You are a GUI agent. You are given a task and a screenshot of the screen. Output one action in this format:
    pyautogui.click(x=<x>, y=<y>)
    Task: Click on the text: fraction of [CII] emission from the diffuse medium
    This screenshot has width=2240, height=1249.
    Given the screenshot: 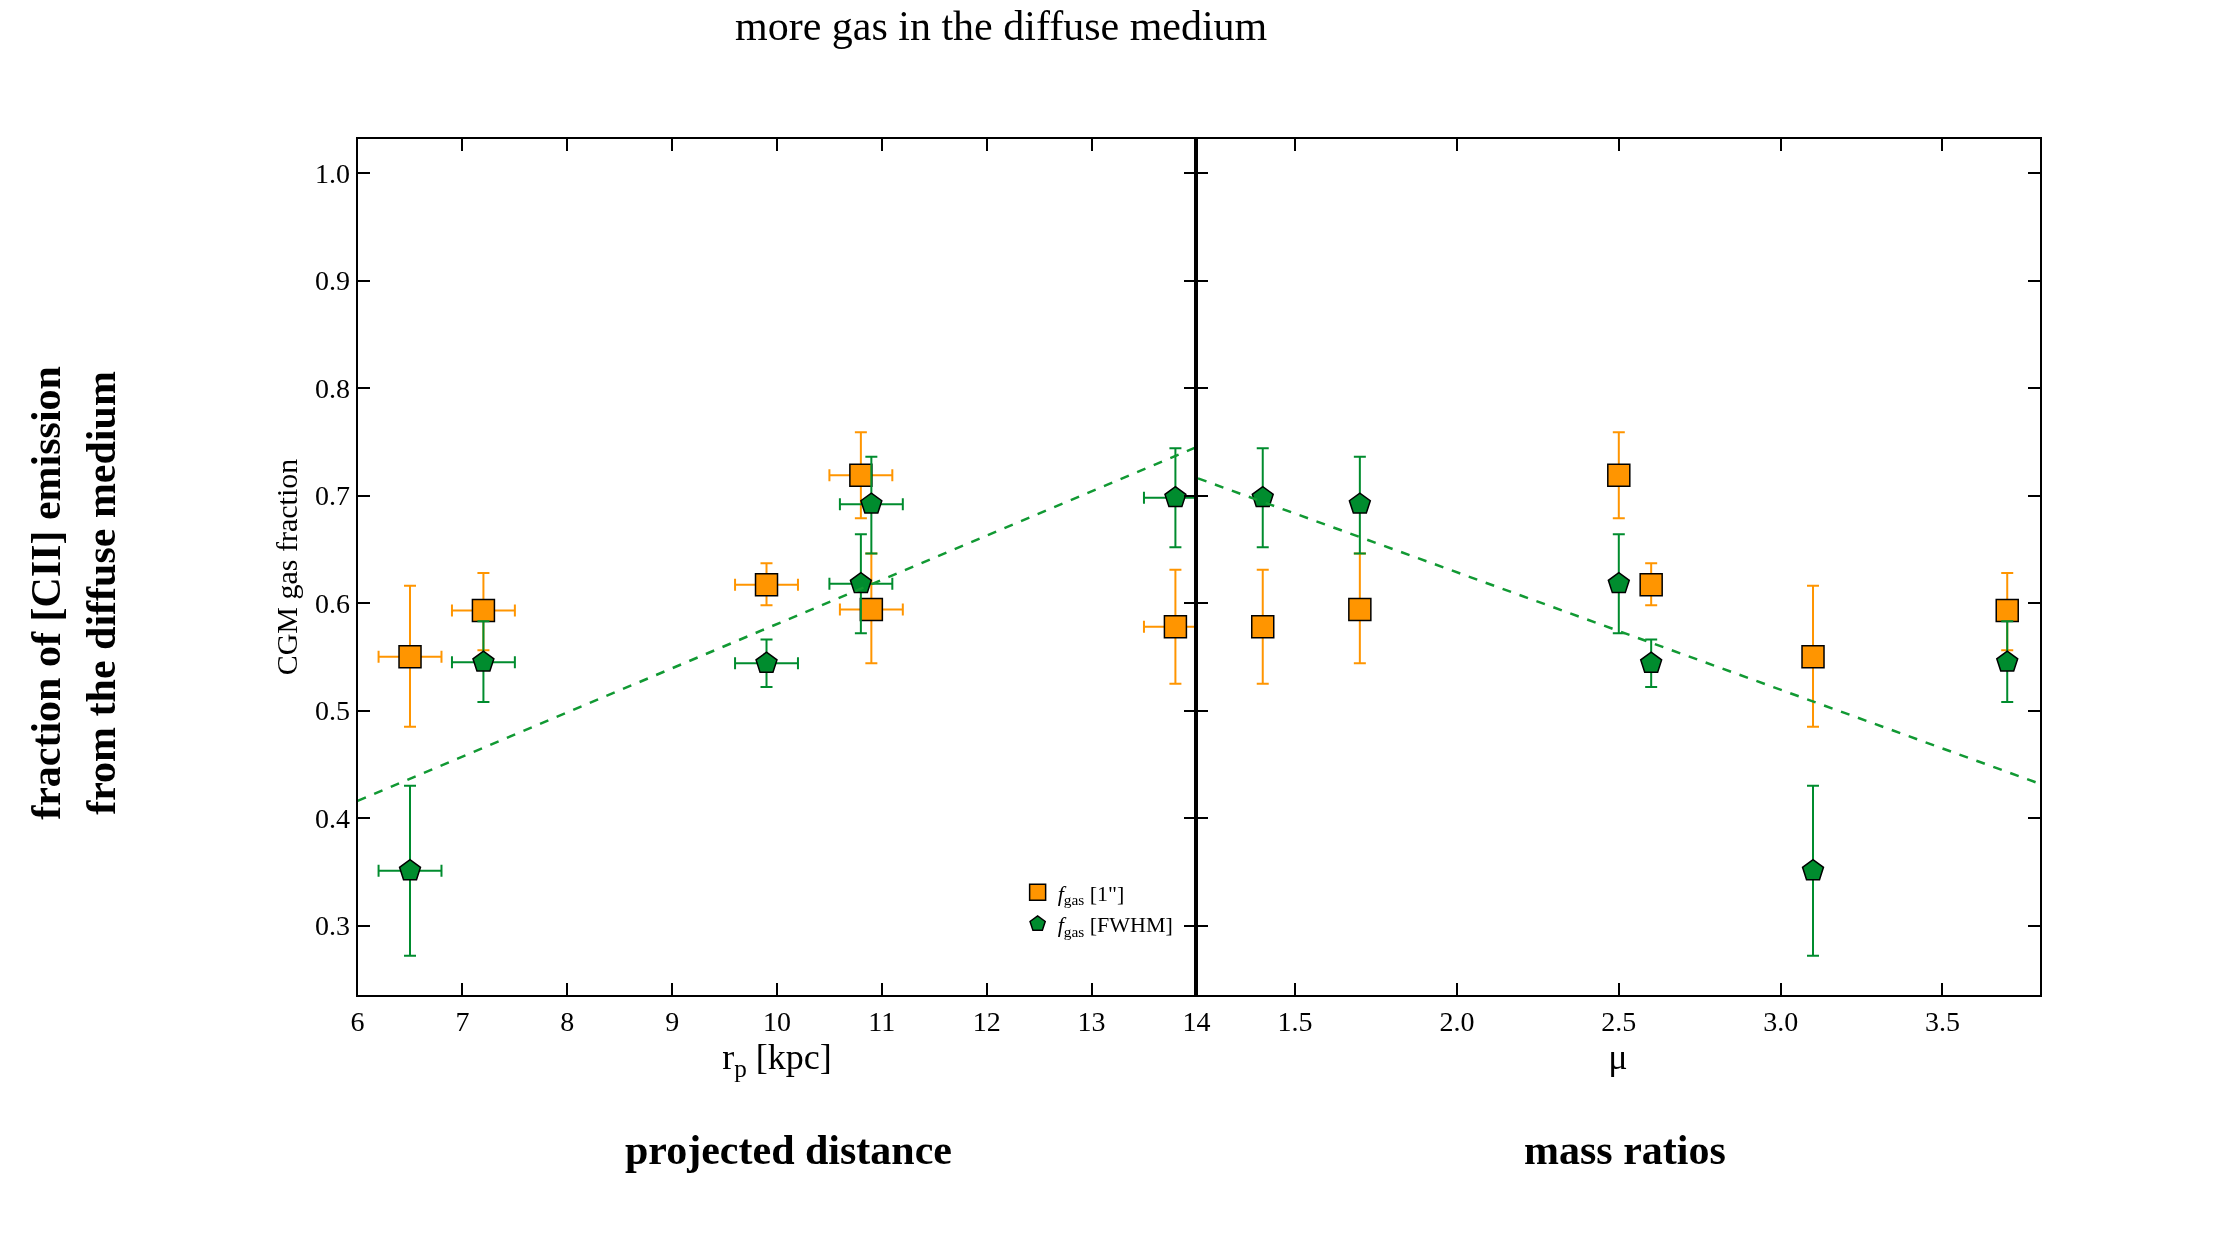 What is the action you would take?
    pyautogui.click(x=73, y=593)
    